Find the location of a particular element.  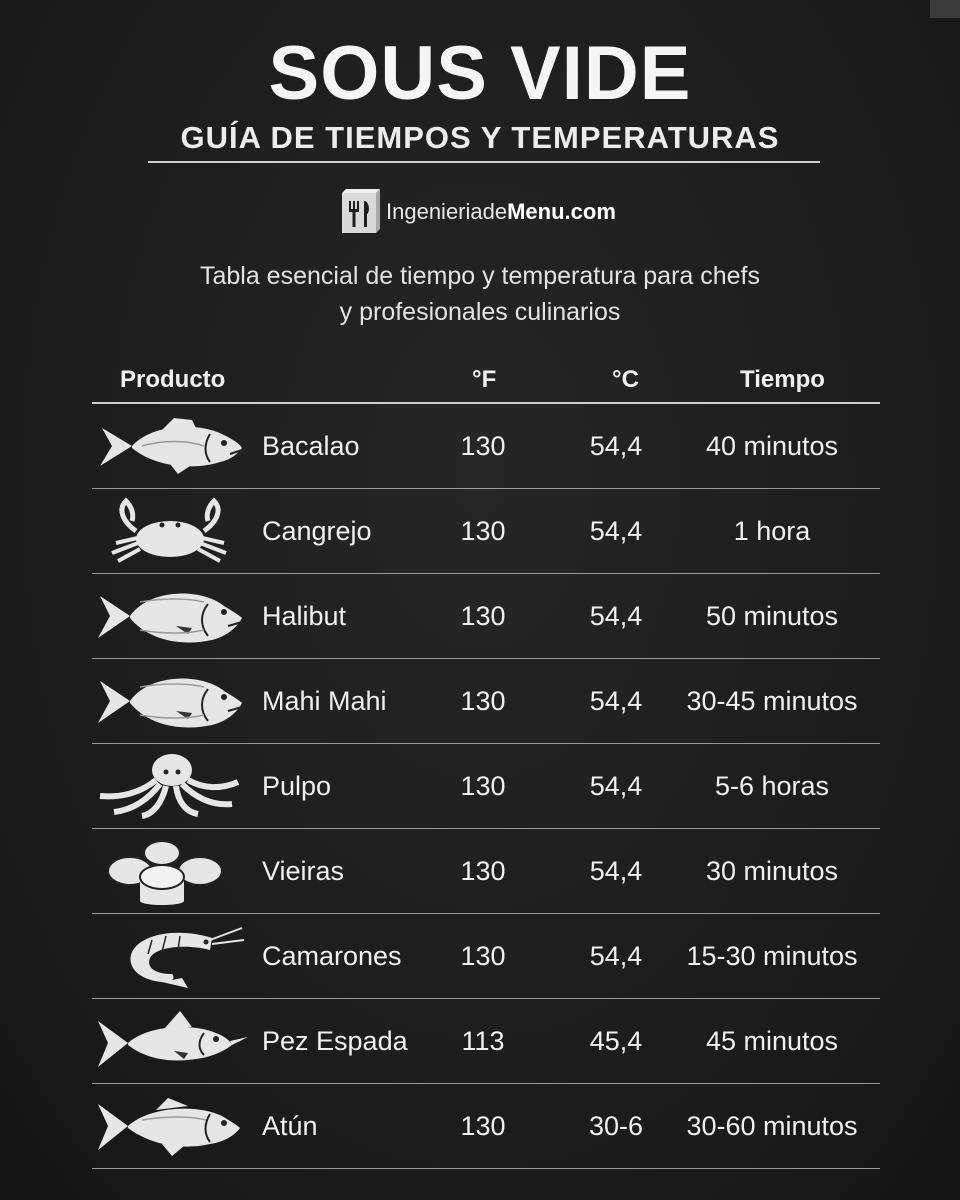

cell-time: 15-30 minutos is located at coordinates (772, 956).